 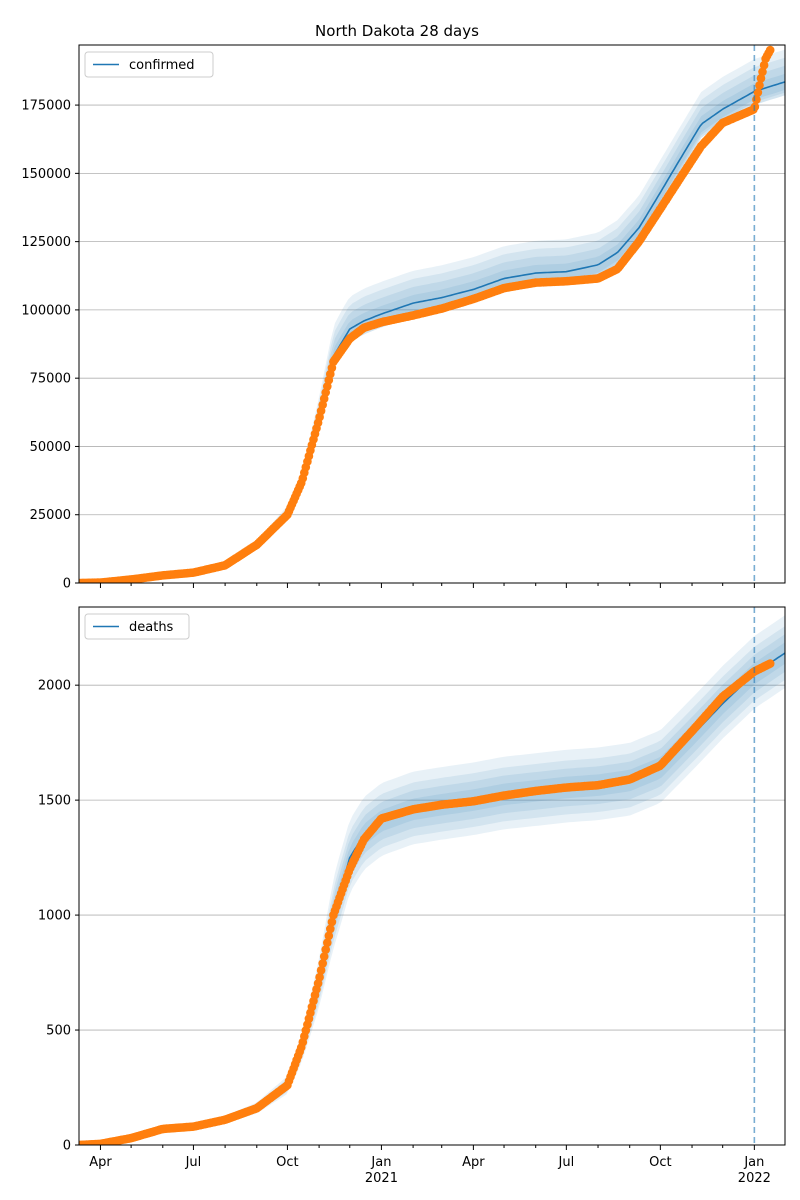 What do you see at coordinates (754, 1178) in the screenshot?
I see `x-tick-year-label: 2022` at bounding box center [754, 1178].